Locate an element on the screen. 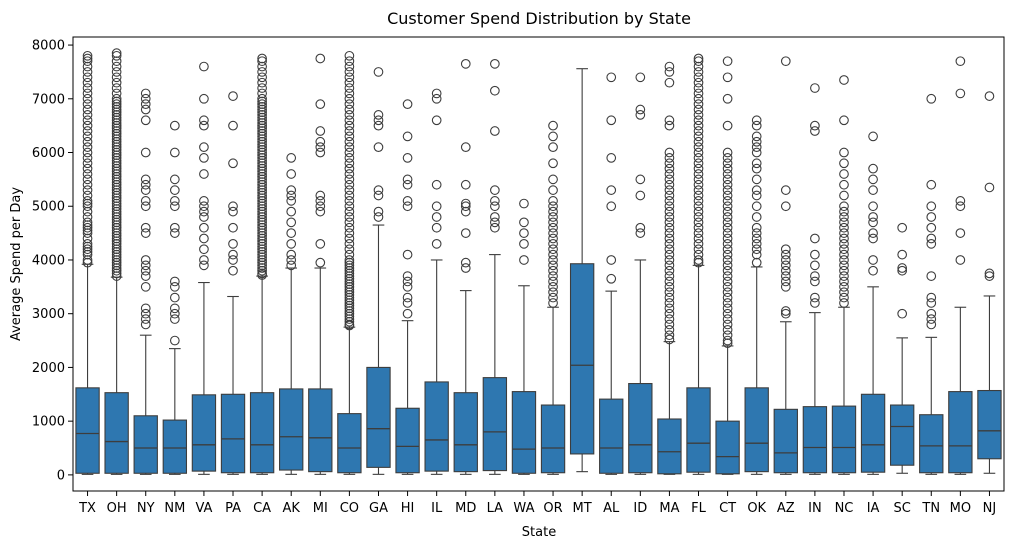 This screenshot has width=1014, height=547. box-AL is located at coordinates (611, 436).